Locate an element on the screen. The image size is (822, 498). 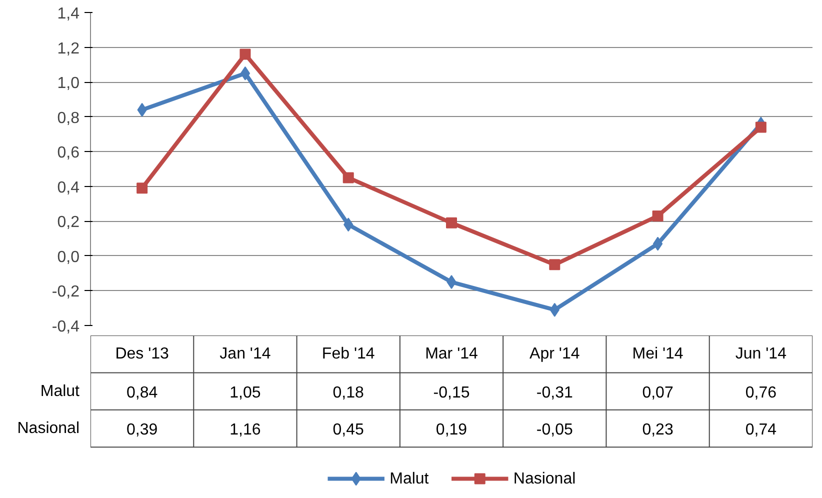
x-tick-label: Mar '14 is located at coordinates (451, 354).